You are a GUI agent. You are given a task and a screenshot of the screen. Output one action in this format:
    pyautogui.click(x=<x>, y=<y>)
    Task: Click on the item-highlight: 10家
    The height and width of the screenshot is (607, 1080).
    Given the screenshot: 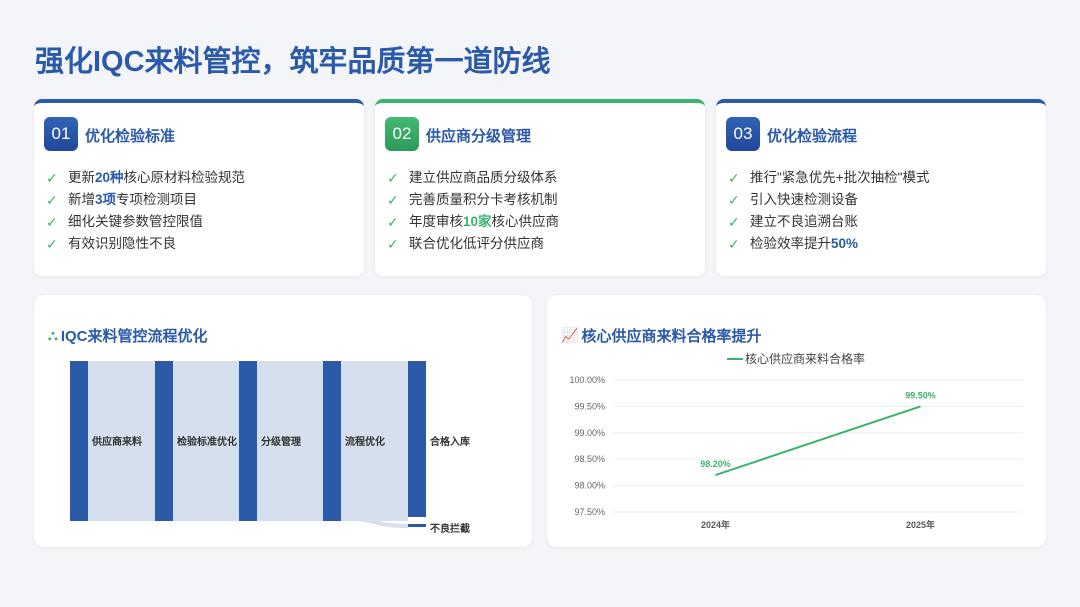 What is the action you would take?
    pyautogui.click(x=477, y=221)
    